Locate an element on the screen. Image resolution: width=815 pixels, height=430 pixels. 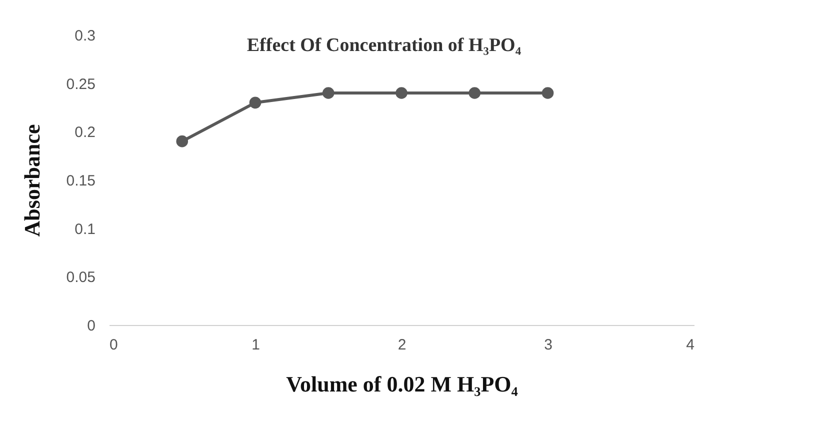
y-tick-label: 0.05 is located at coordinates (81, 277).